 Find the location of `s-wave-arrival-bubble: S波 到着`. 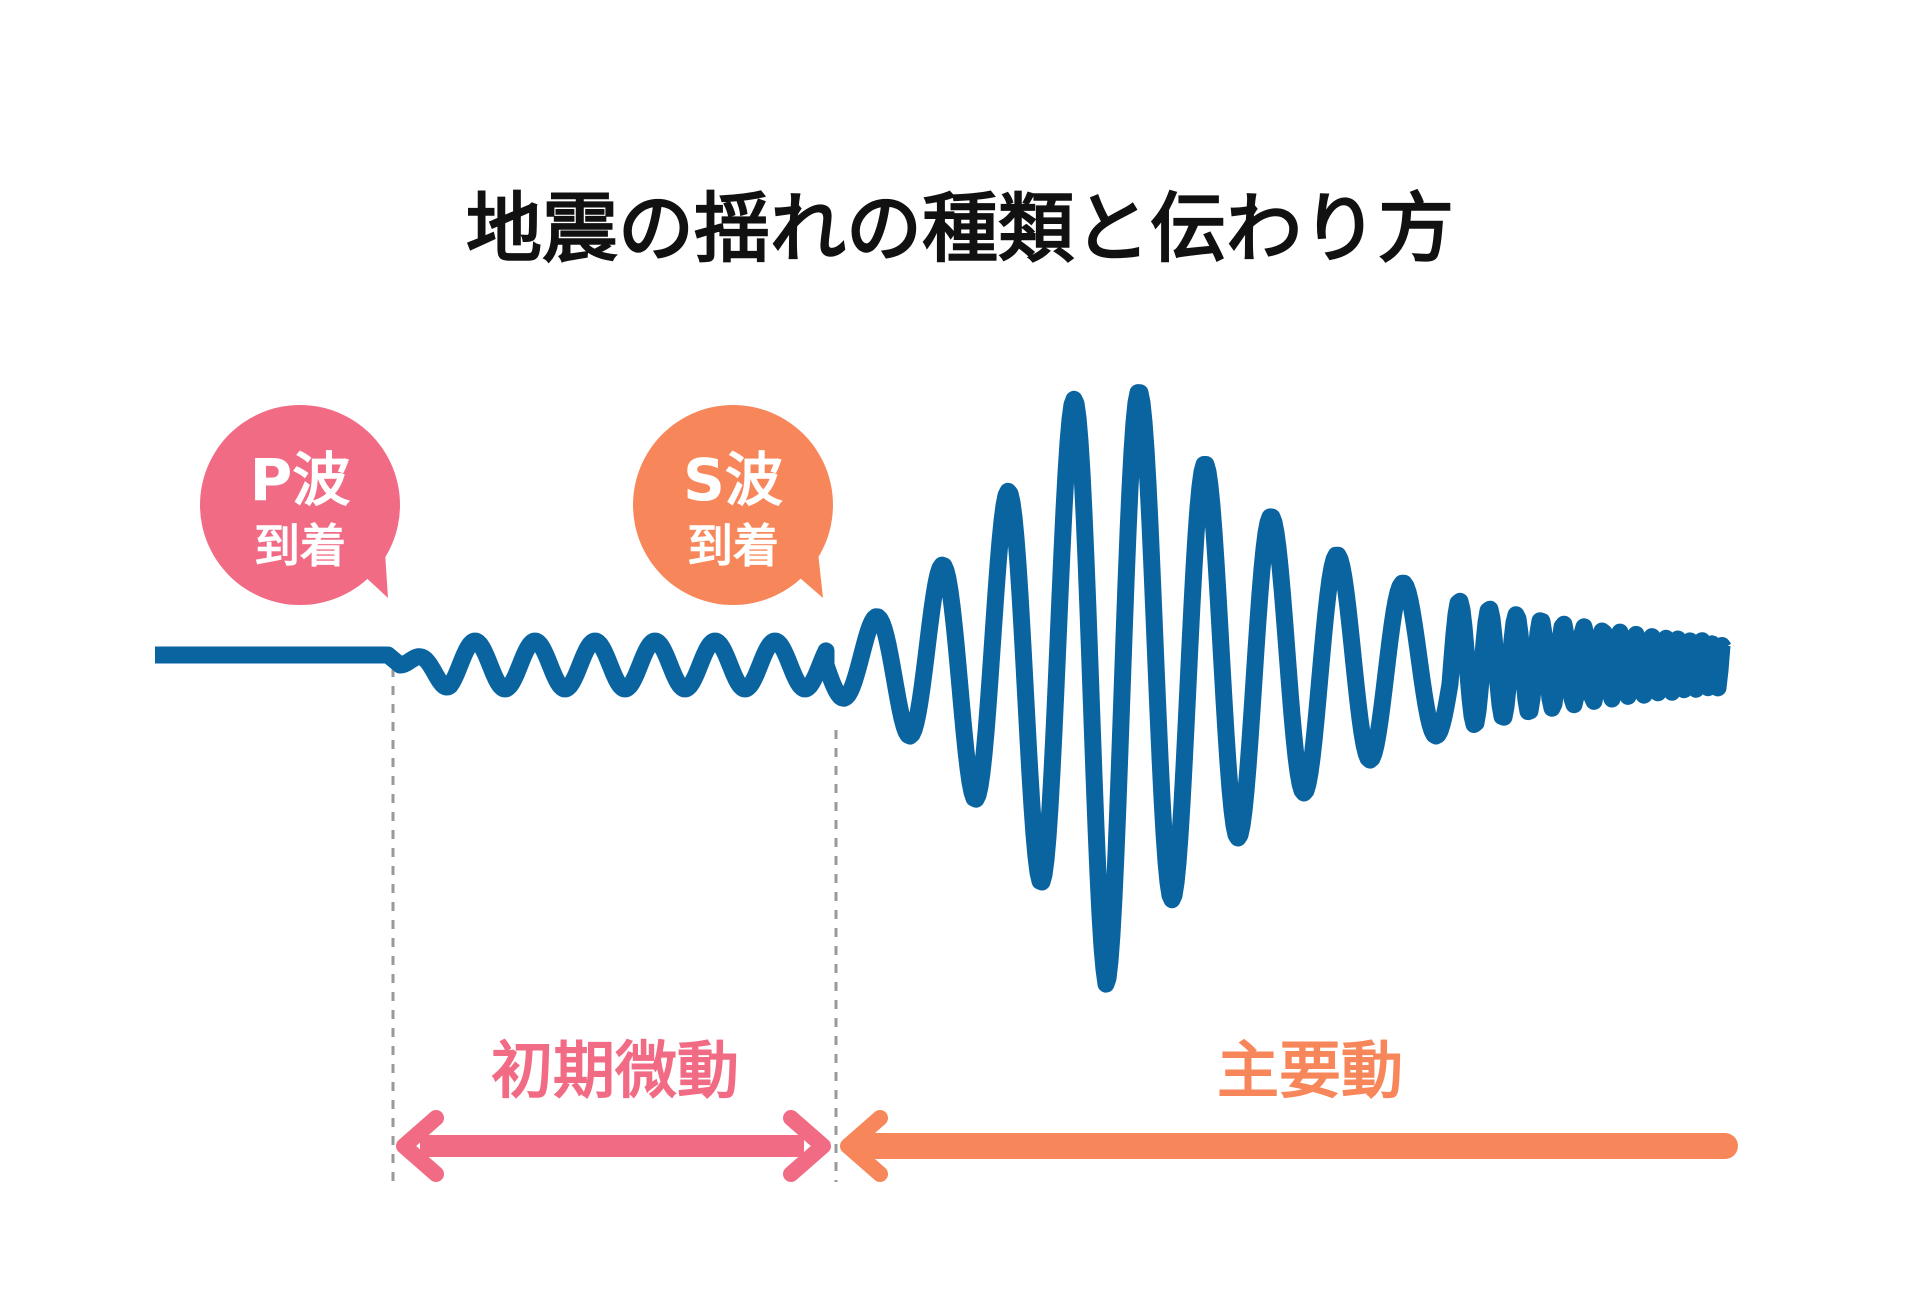

s-wave-arrival-bubble: S波 到着 is located at coordinates (733, 505).